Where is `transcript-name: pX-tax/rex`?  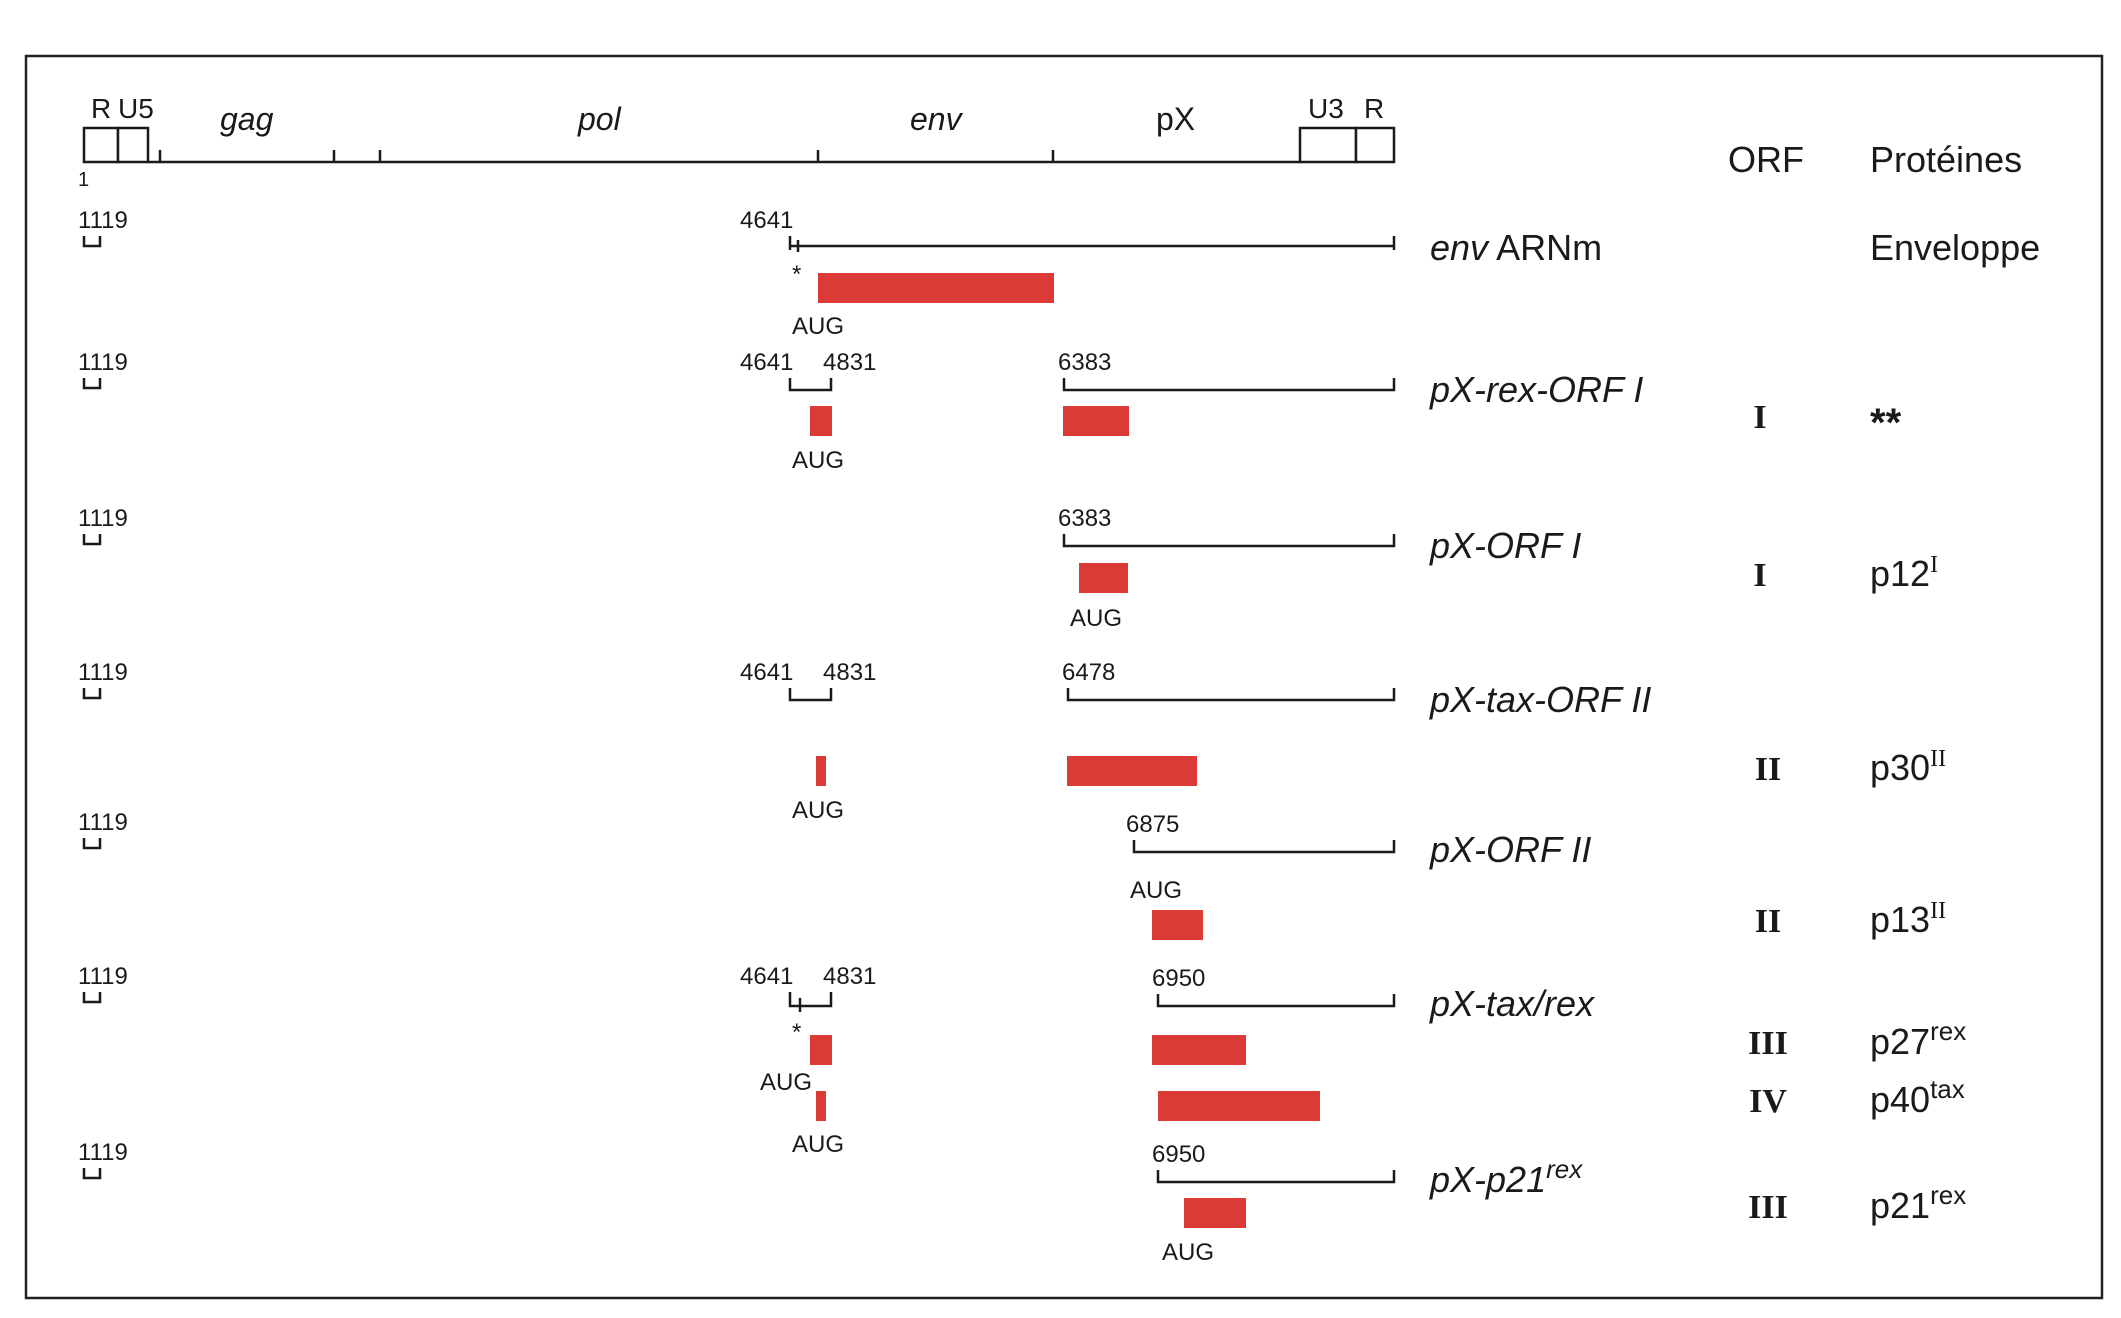 transcript-name: pX-tax/rex is located at coordinates (1512, 1003).